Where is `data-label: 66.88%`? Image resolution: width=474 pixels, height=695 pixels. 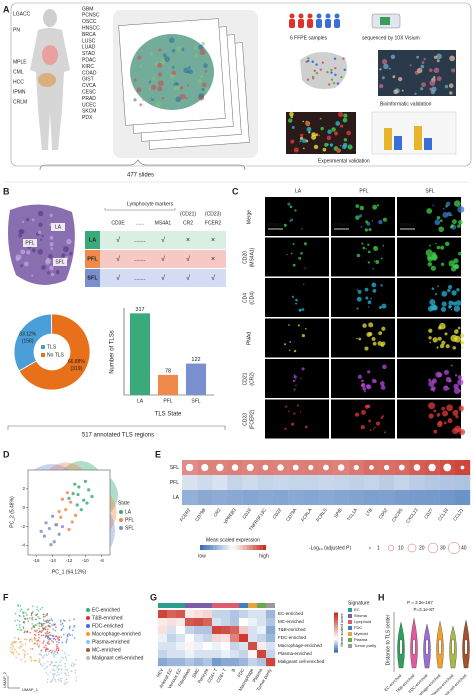
data-label: 66.88% is located at coordinates (77, 362).